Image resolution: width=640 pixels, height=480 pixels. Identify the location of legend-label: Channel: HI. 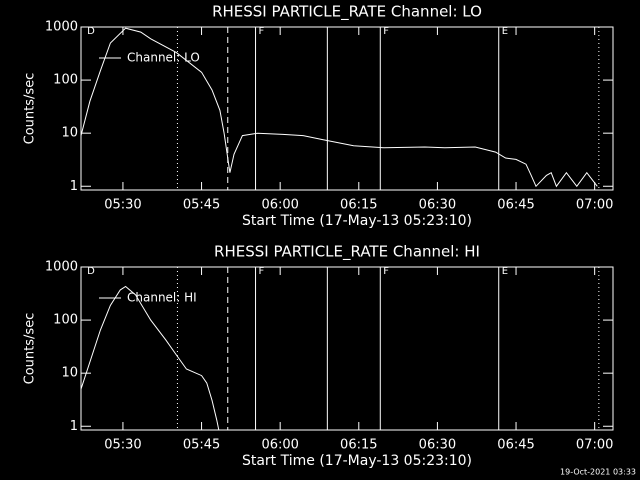
(162, 298).